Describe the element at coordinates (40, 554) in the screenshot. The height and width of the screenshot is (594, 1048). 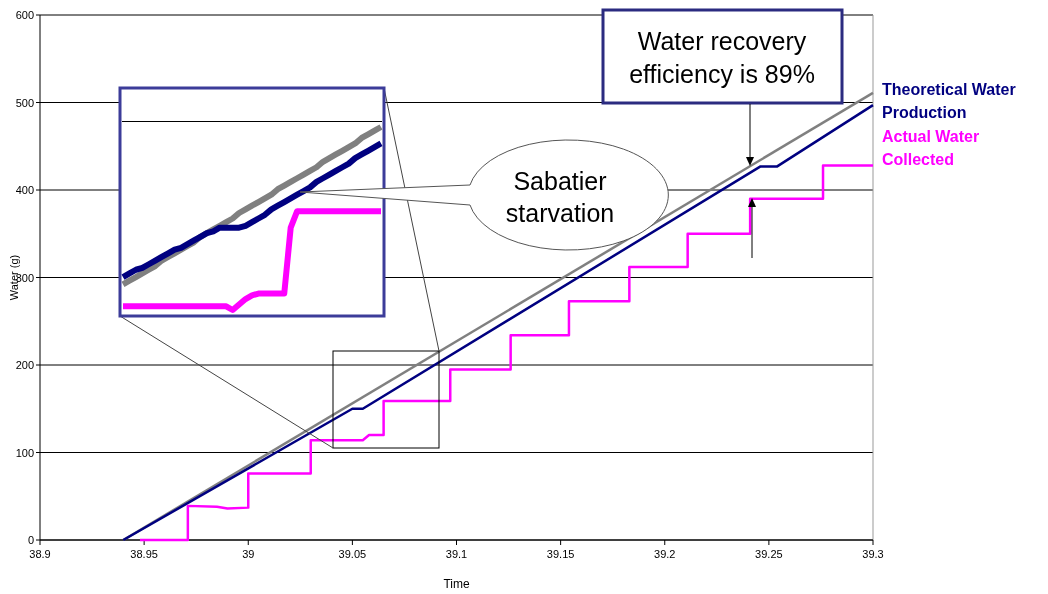
I see `x-tick-label: 38.9` at that location.